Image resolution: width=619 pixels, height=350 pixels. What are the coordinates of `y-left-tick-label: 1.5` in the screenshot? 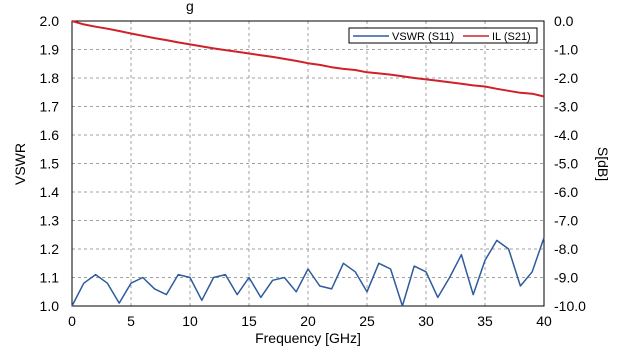 It's located at (50, 164).